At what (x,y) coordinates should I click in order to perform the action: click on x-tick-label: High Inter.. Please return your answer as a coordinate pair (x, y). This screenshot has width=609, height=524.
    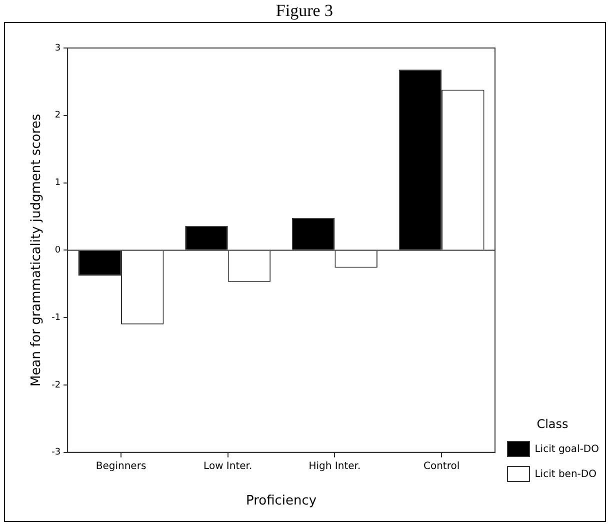
    Looking at the image, I should click on (334, 466).